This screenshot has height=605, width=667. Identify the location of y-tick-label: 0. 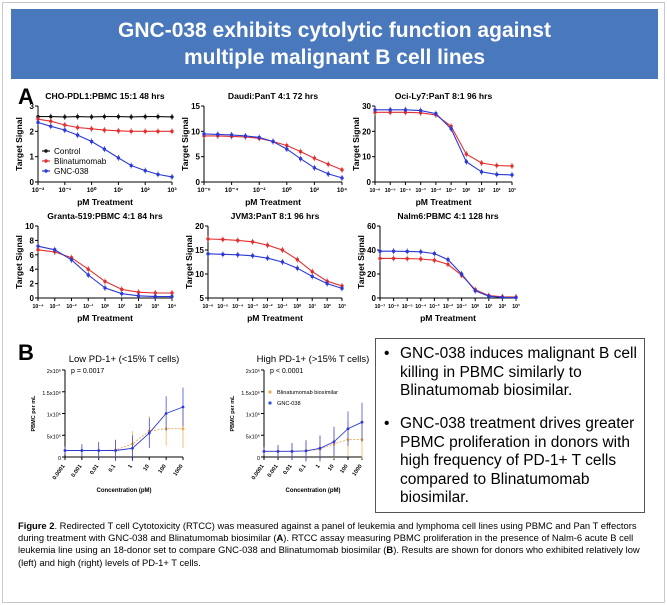
(374, 298).